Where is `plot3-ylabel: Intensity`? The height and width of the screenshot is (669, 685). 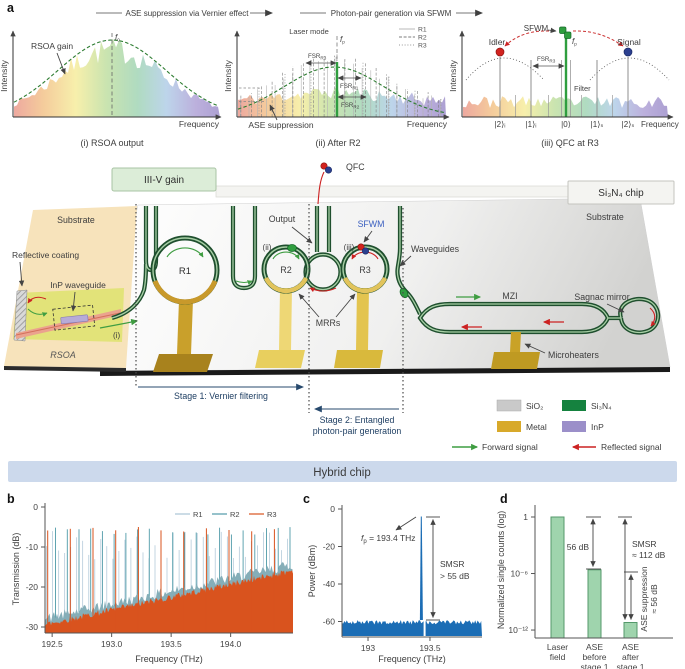
plot3-ylabel: Intensity is located at coordinates (453, 75).